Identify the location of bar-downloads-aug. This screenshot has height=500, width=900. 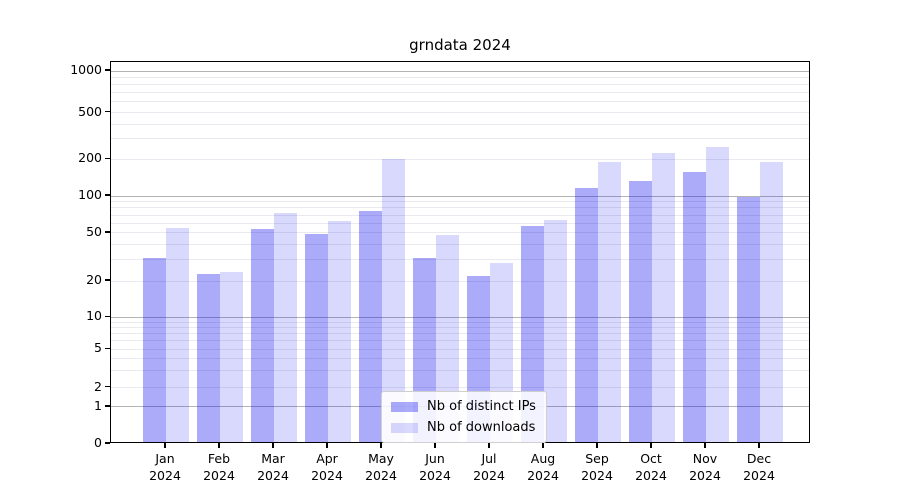
(555, 330).